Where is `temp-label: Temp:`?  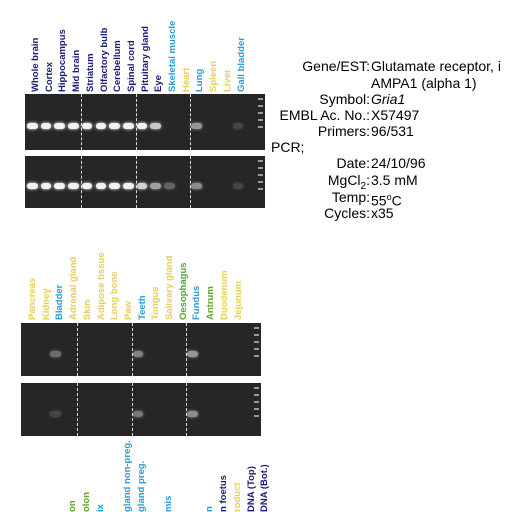
temp-label: Temp: is located at coordinates (350, 197).